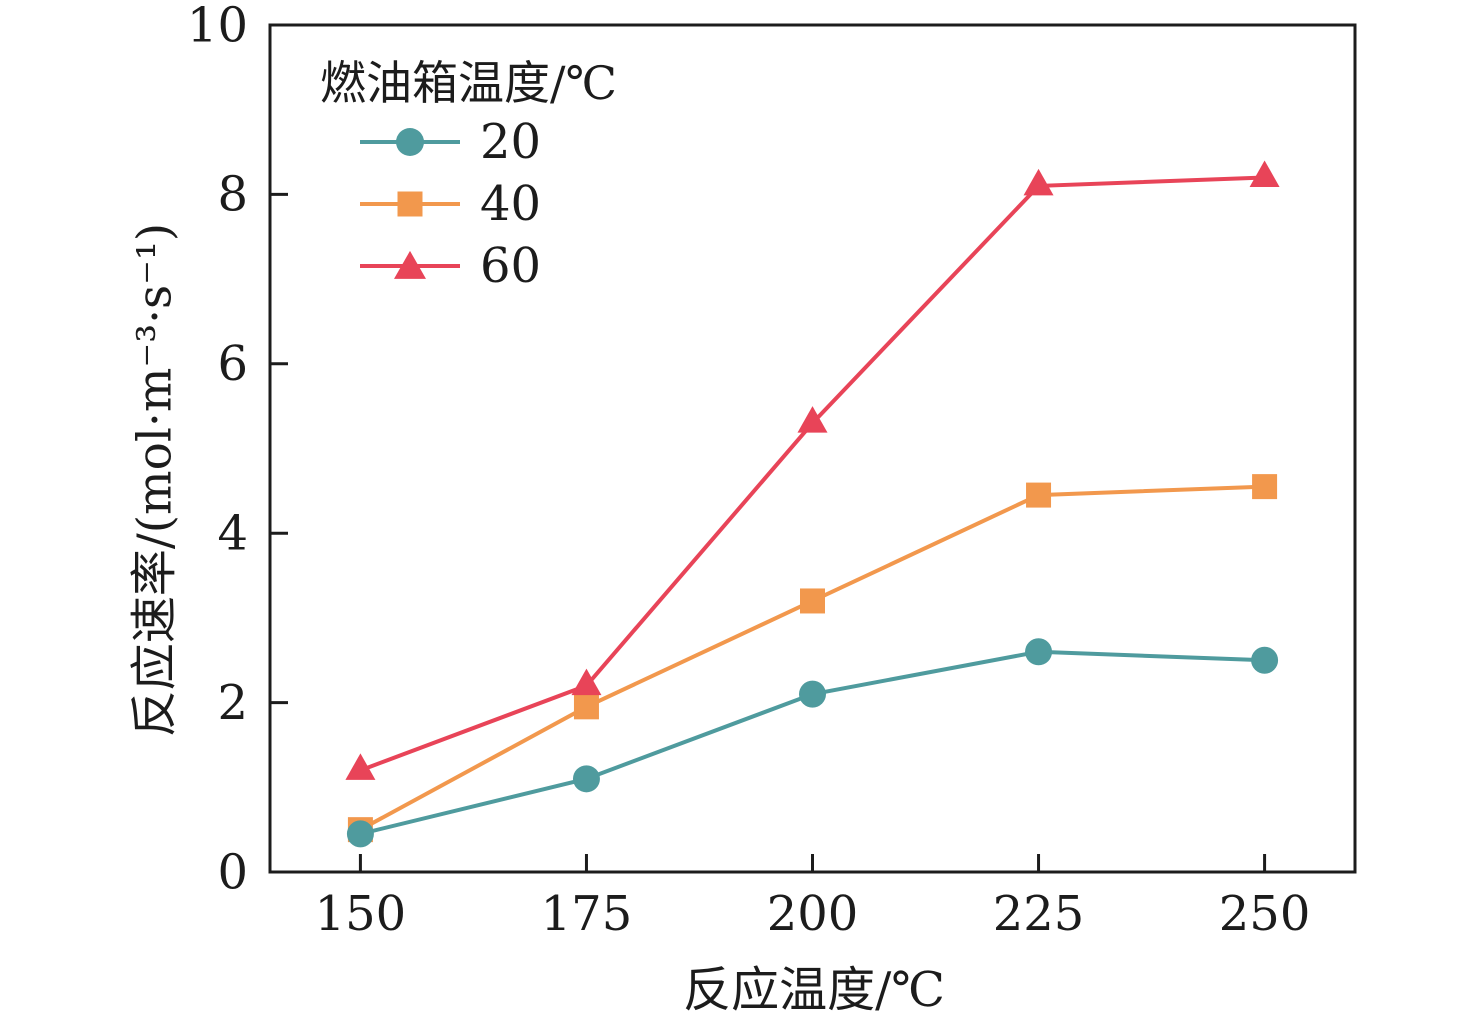 The height and width of the screenshot is (1028, 1476). I want to click on x-tick-label: 250, so click(1265, 914).